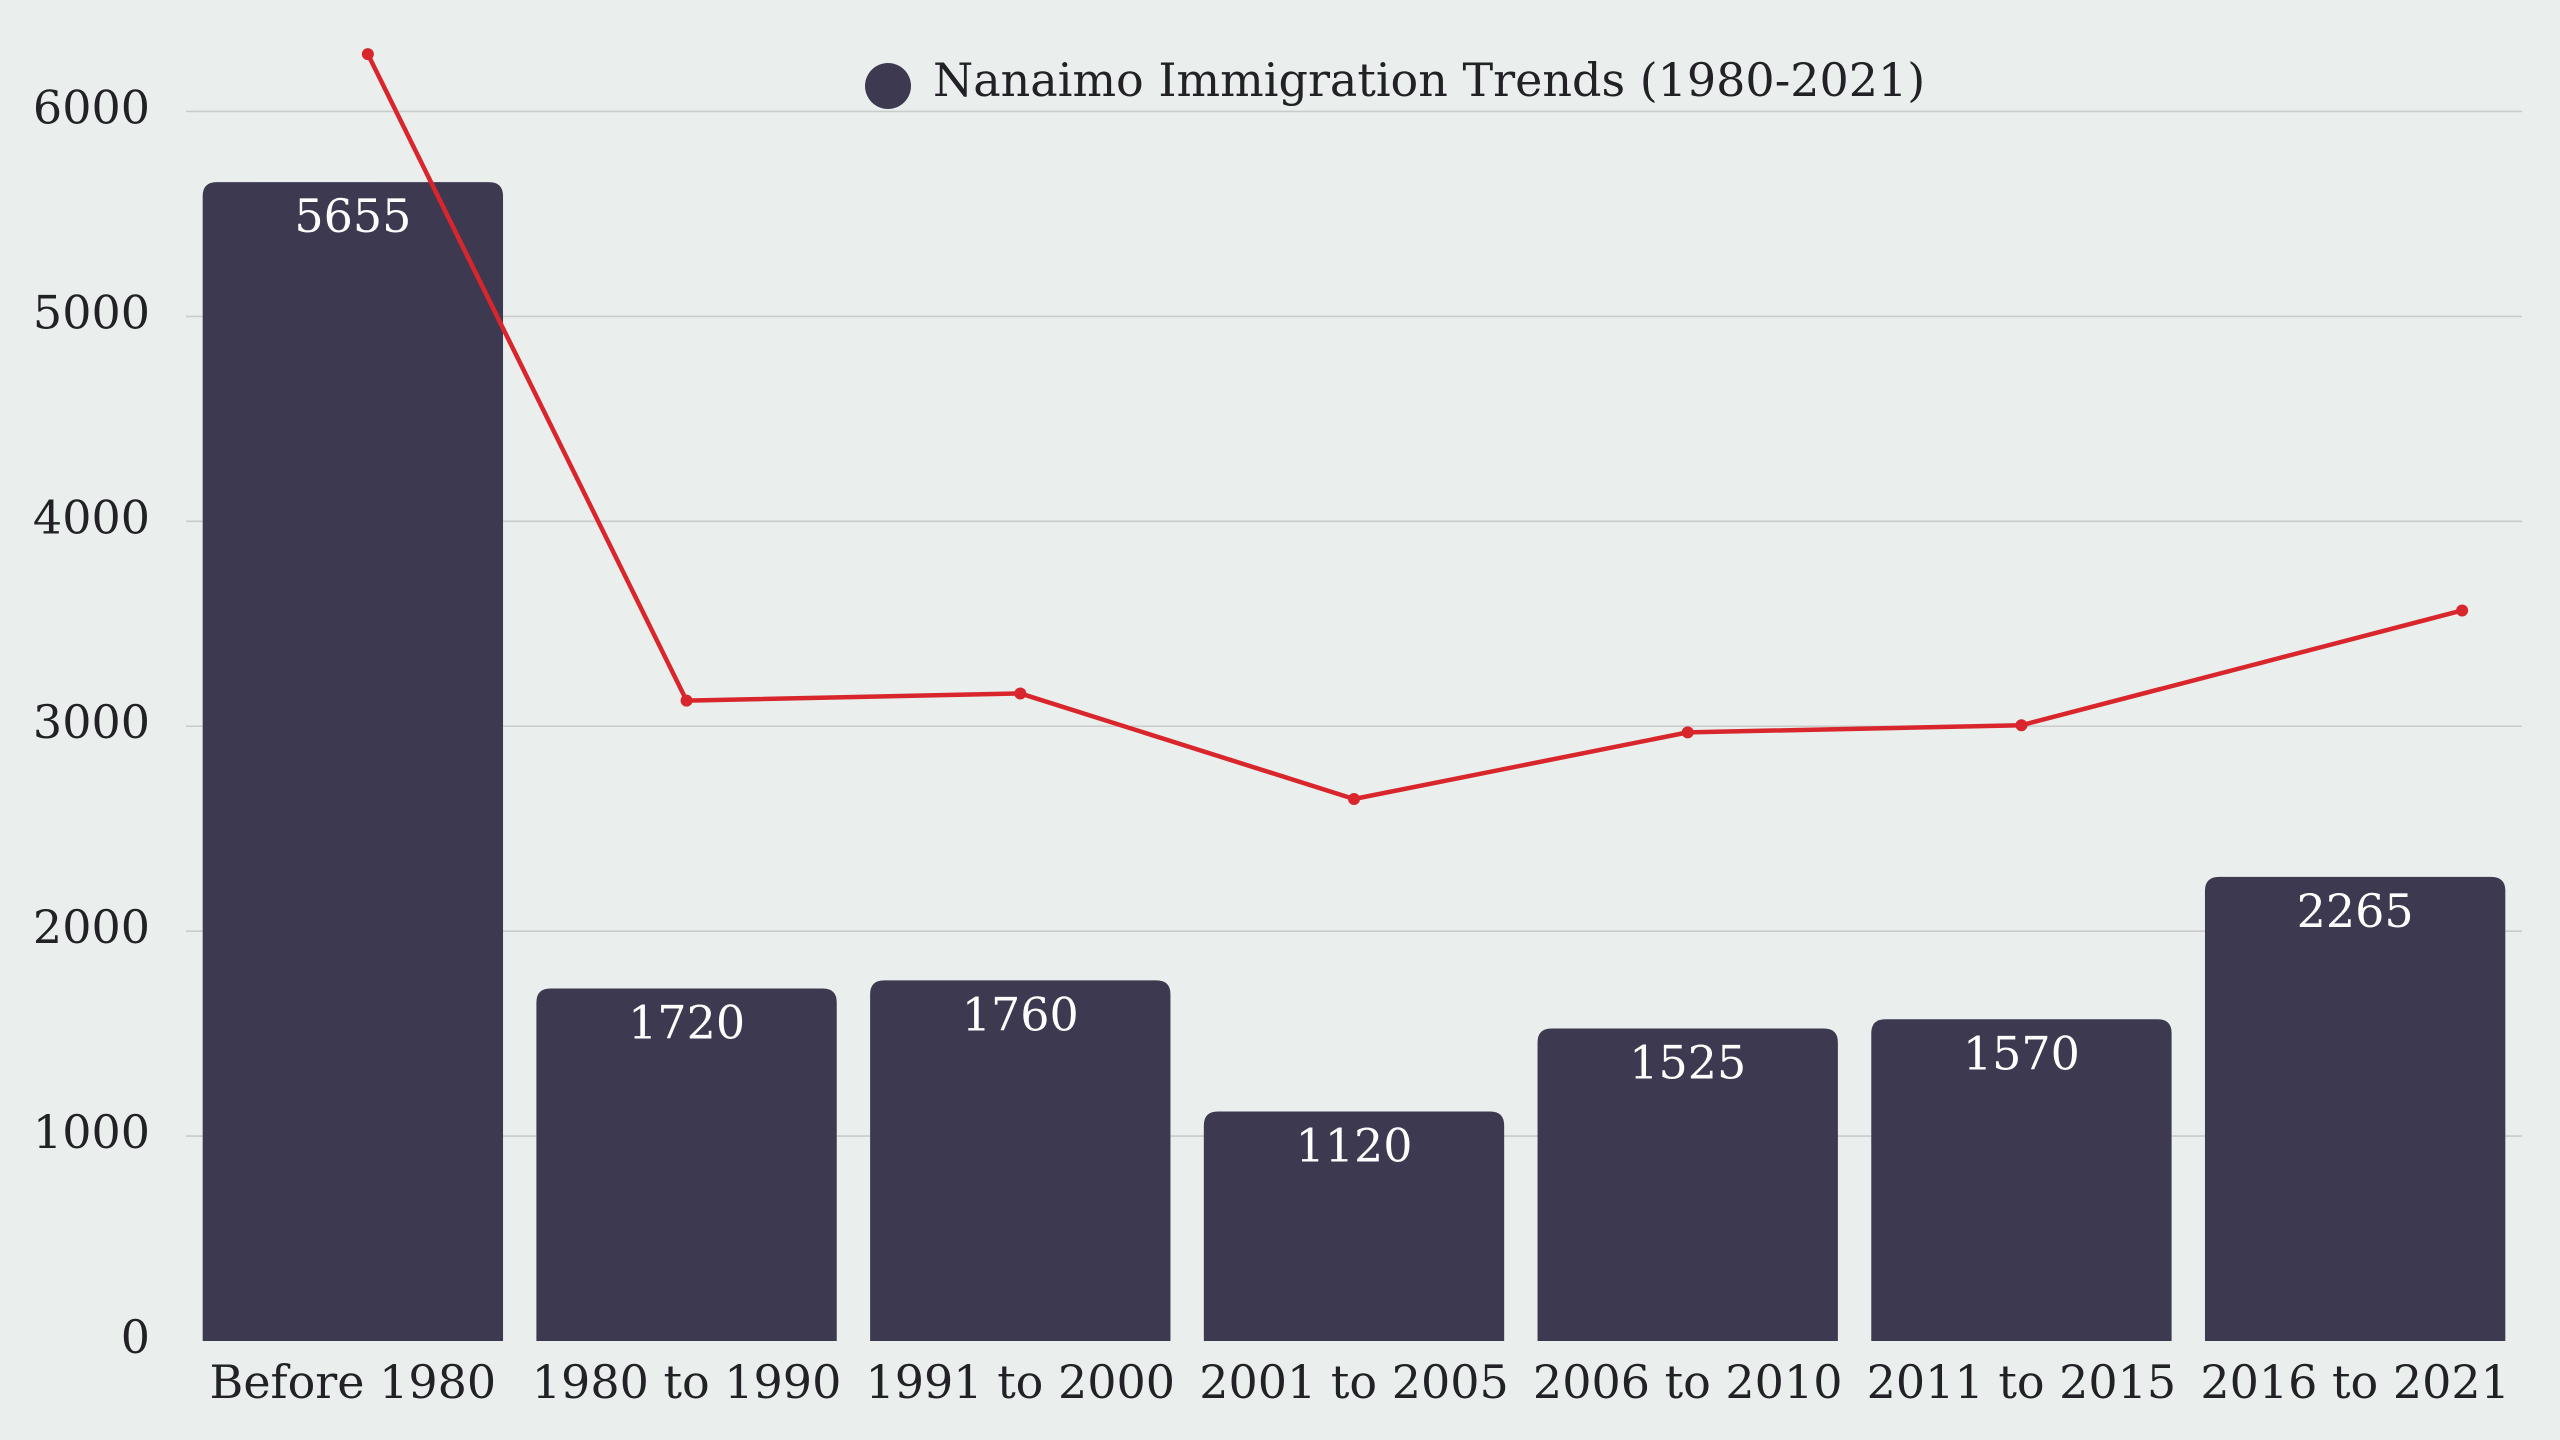 Image resolution: width=2560 pixels, height=1440 pixels. Describe the element at coordinates (2022, 1382) in the screenshot. I see `x-tick-label: 2011 to 2015` at that location.